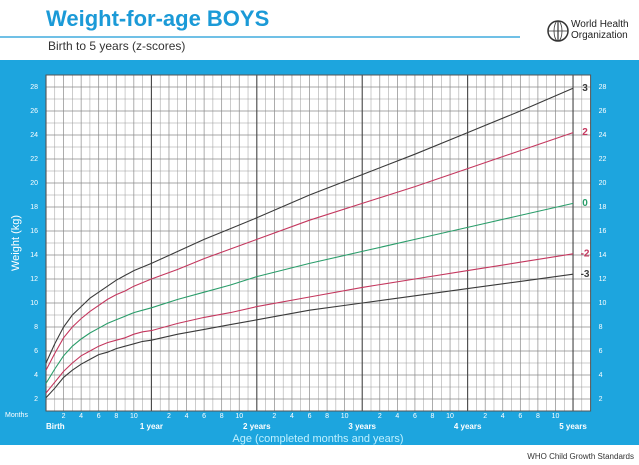 This screenshot has width=639, height=465. I want to click on y-tick-label: 2, so click(36, 399).